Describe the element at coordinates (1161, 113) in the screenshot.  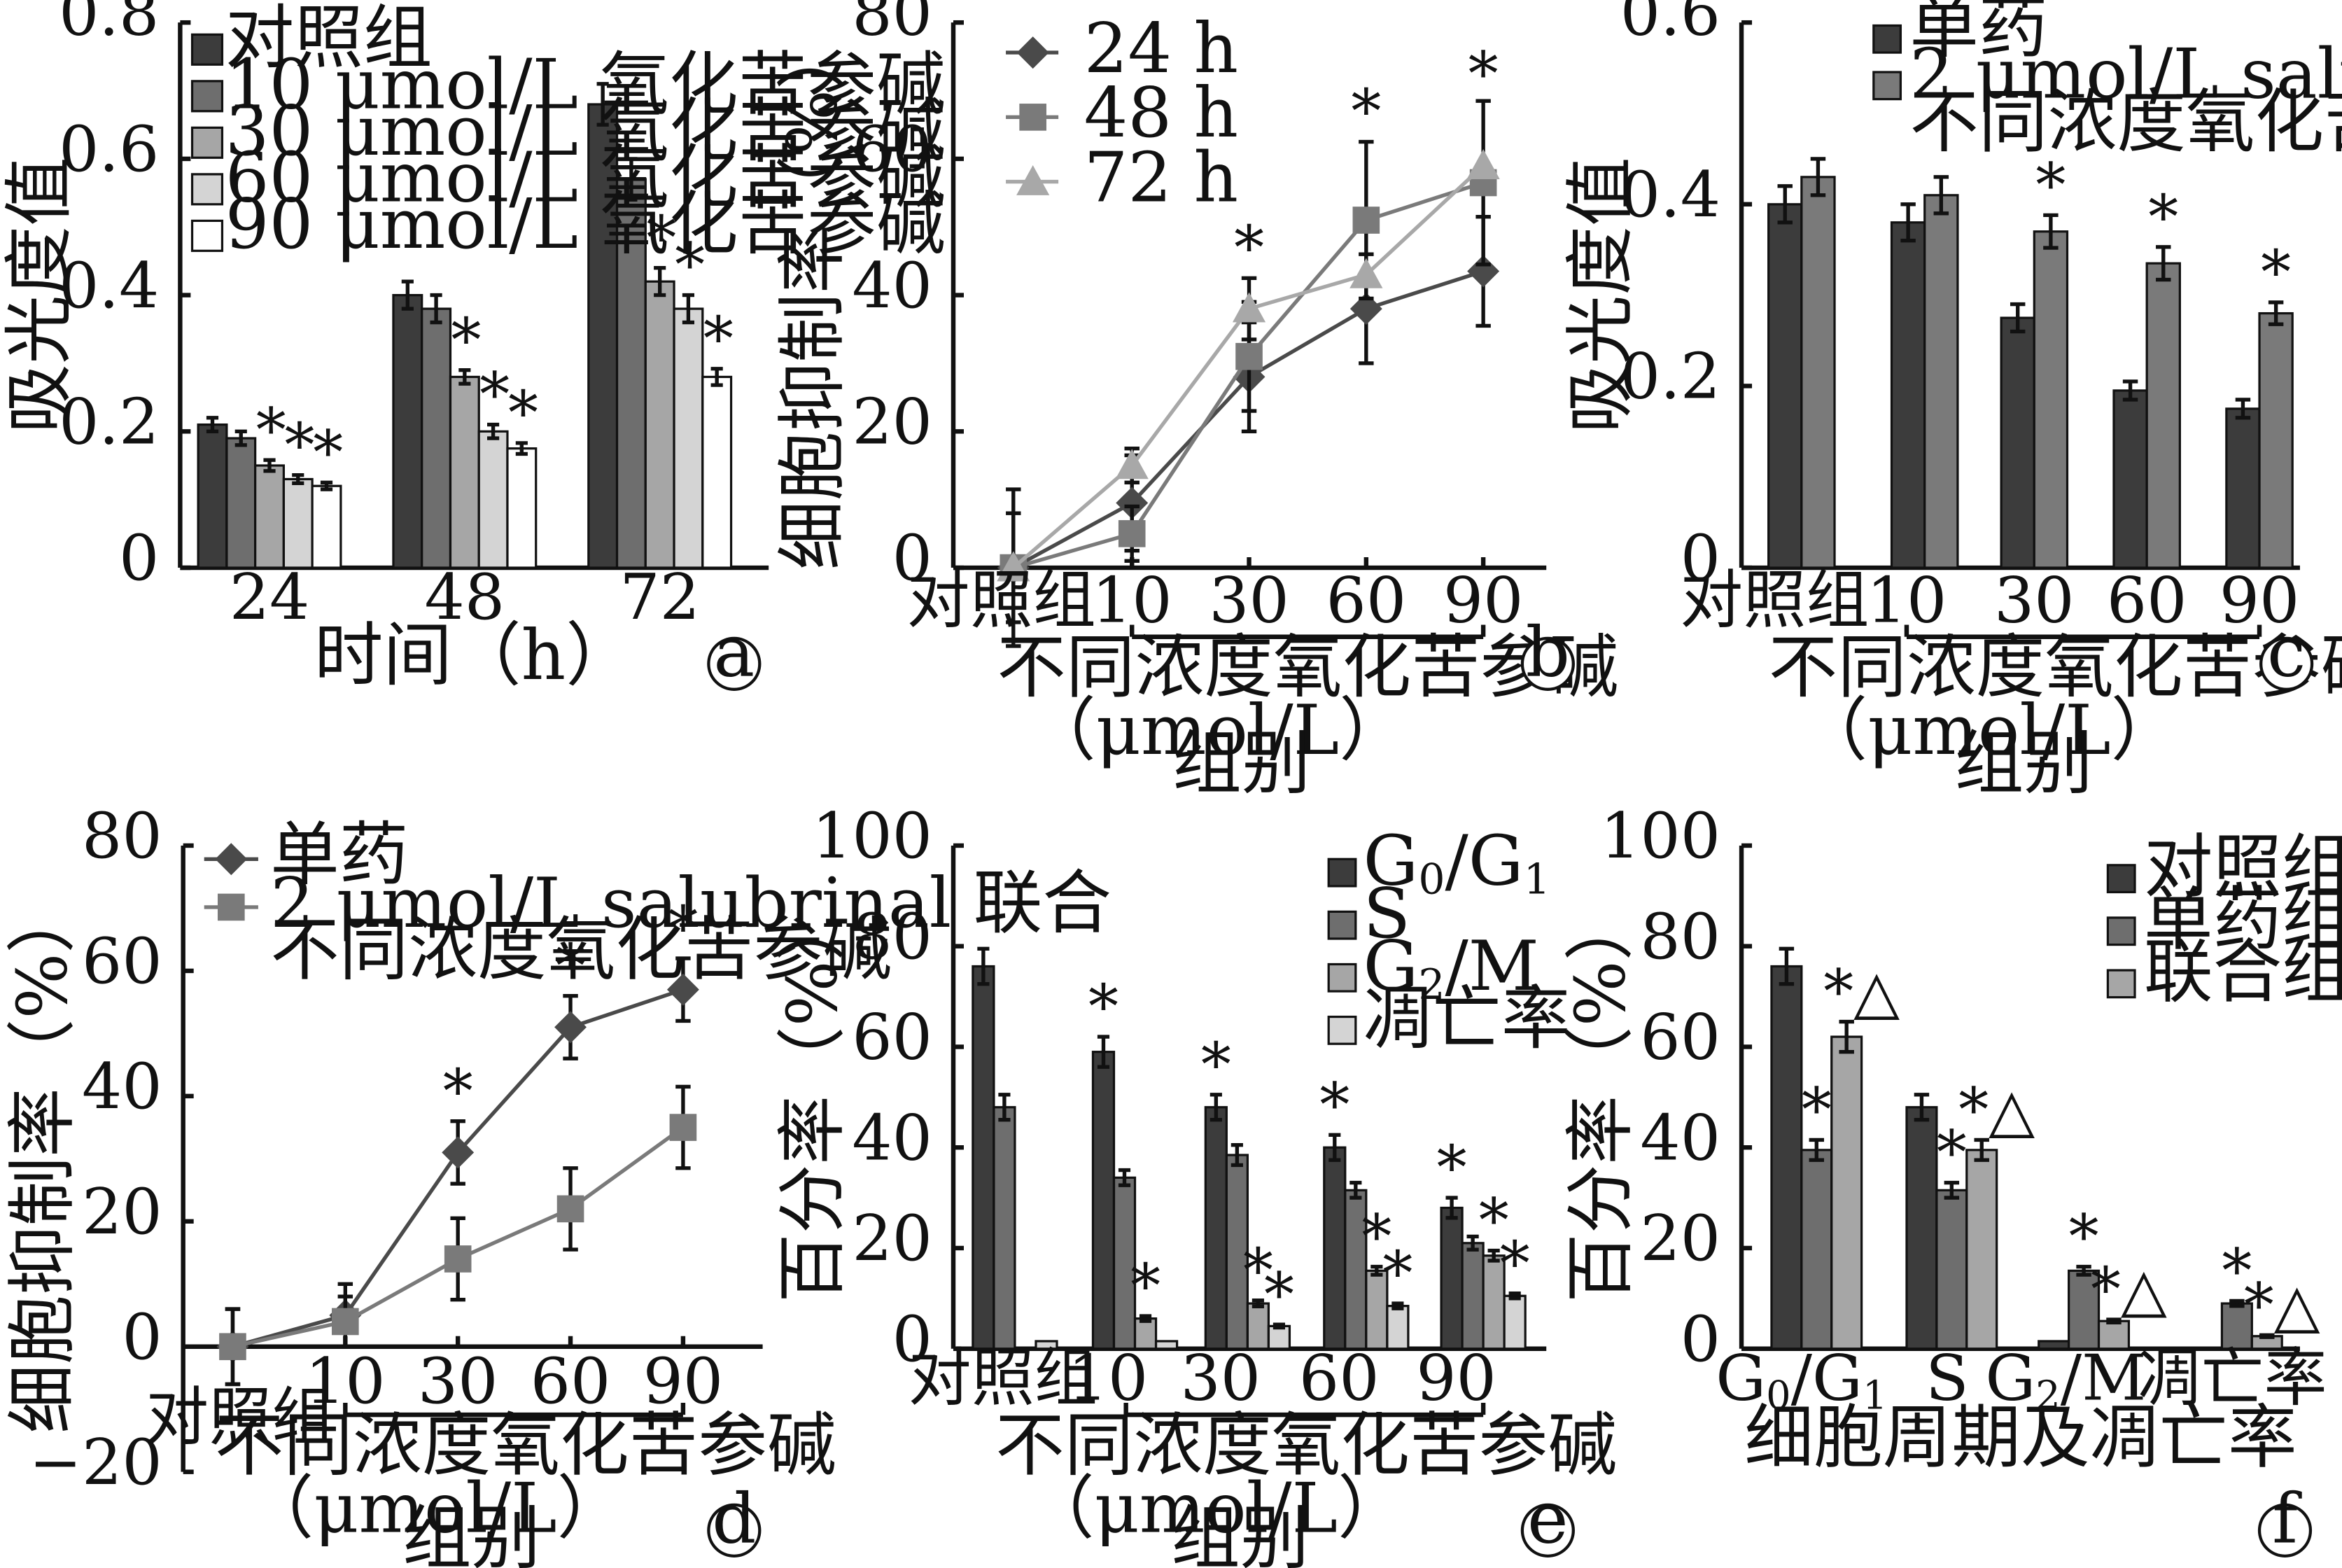
I see `legend-label: 48 h` at that location.